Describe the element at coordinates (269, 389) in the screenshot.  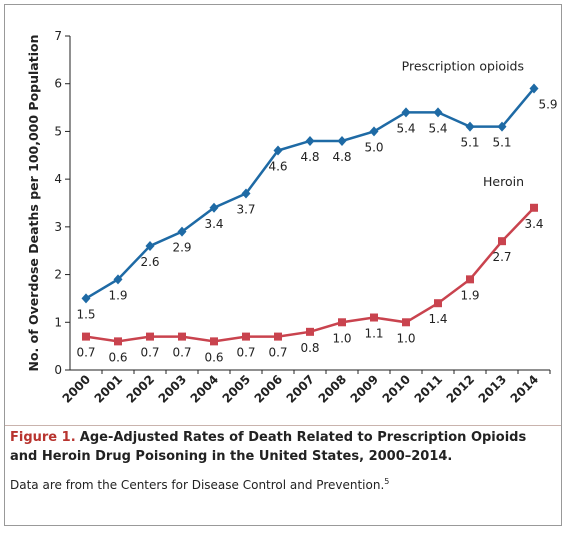
I see `x-tick-label: 2006` at that location.